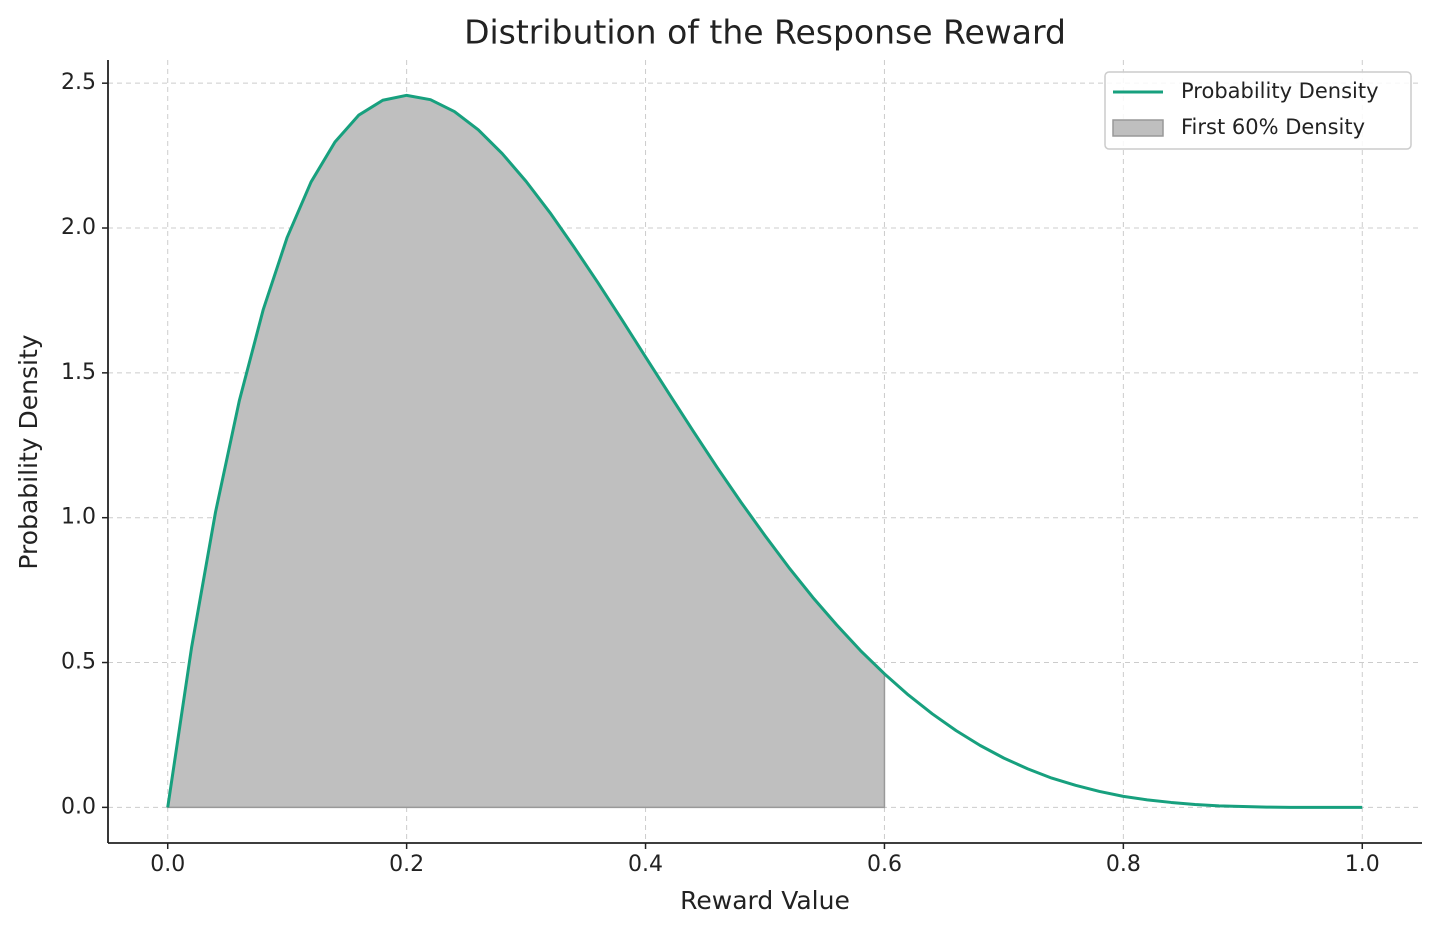  What do you see at coordinates (167, 864) in the screenshot?
I see `x-tick-label: 0.0` at bounding box center [167, 864].